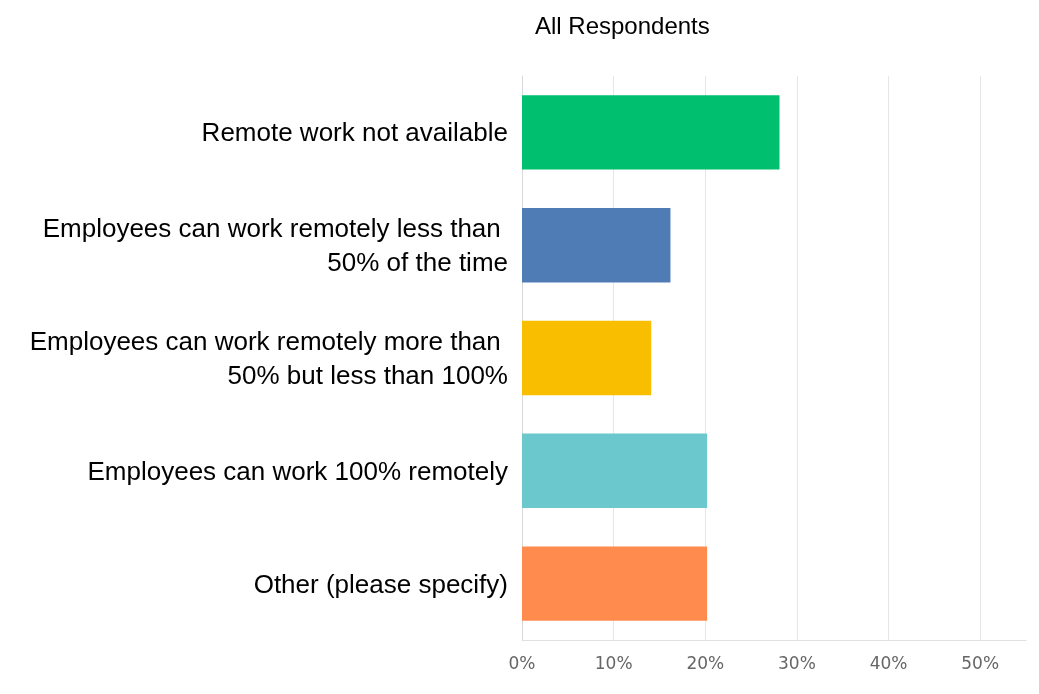 Image resolution: width=1039 pixels, height=694 pixels. What do you see at coordinates (797, 662) in the screenshot?
I see `x-tick-label: 30%` at bounding box center [797, 662].